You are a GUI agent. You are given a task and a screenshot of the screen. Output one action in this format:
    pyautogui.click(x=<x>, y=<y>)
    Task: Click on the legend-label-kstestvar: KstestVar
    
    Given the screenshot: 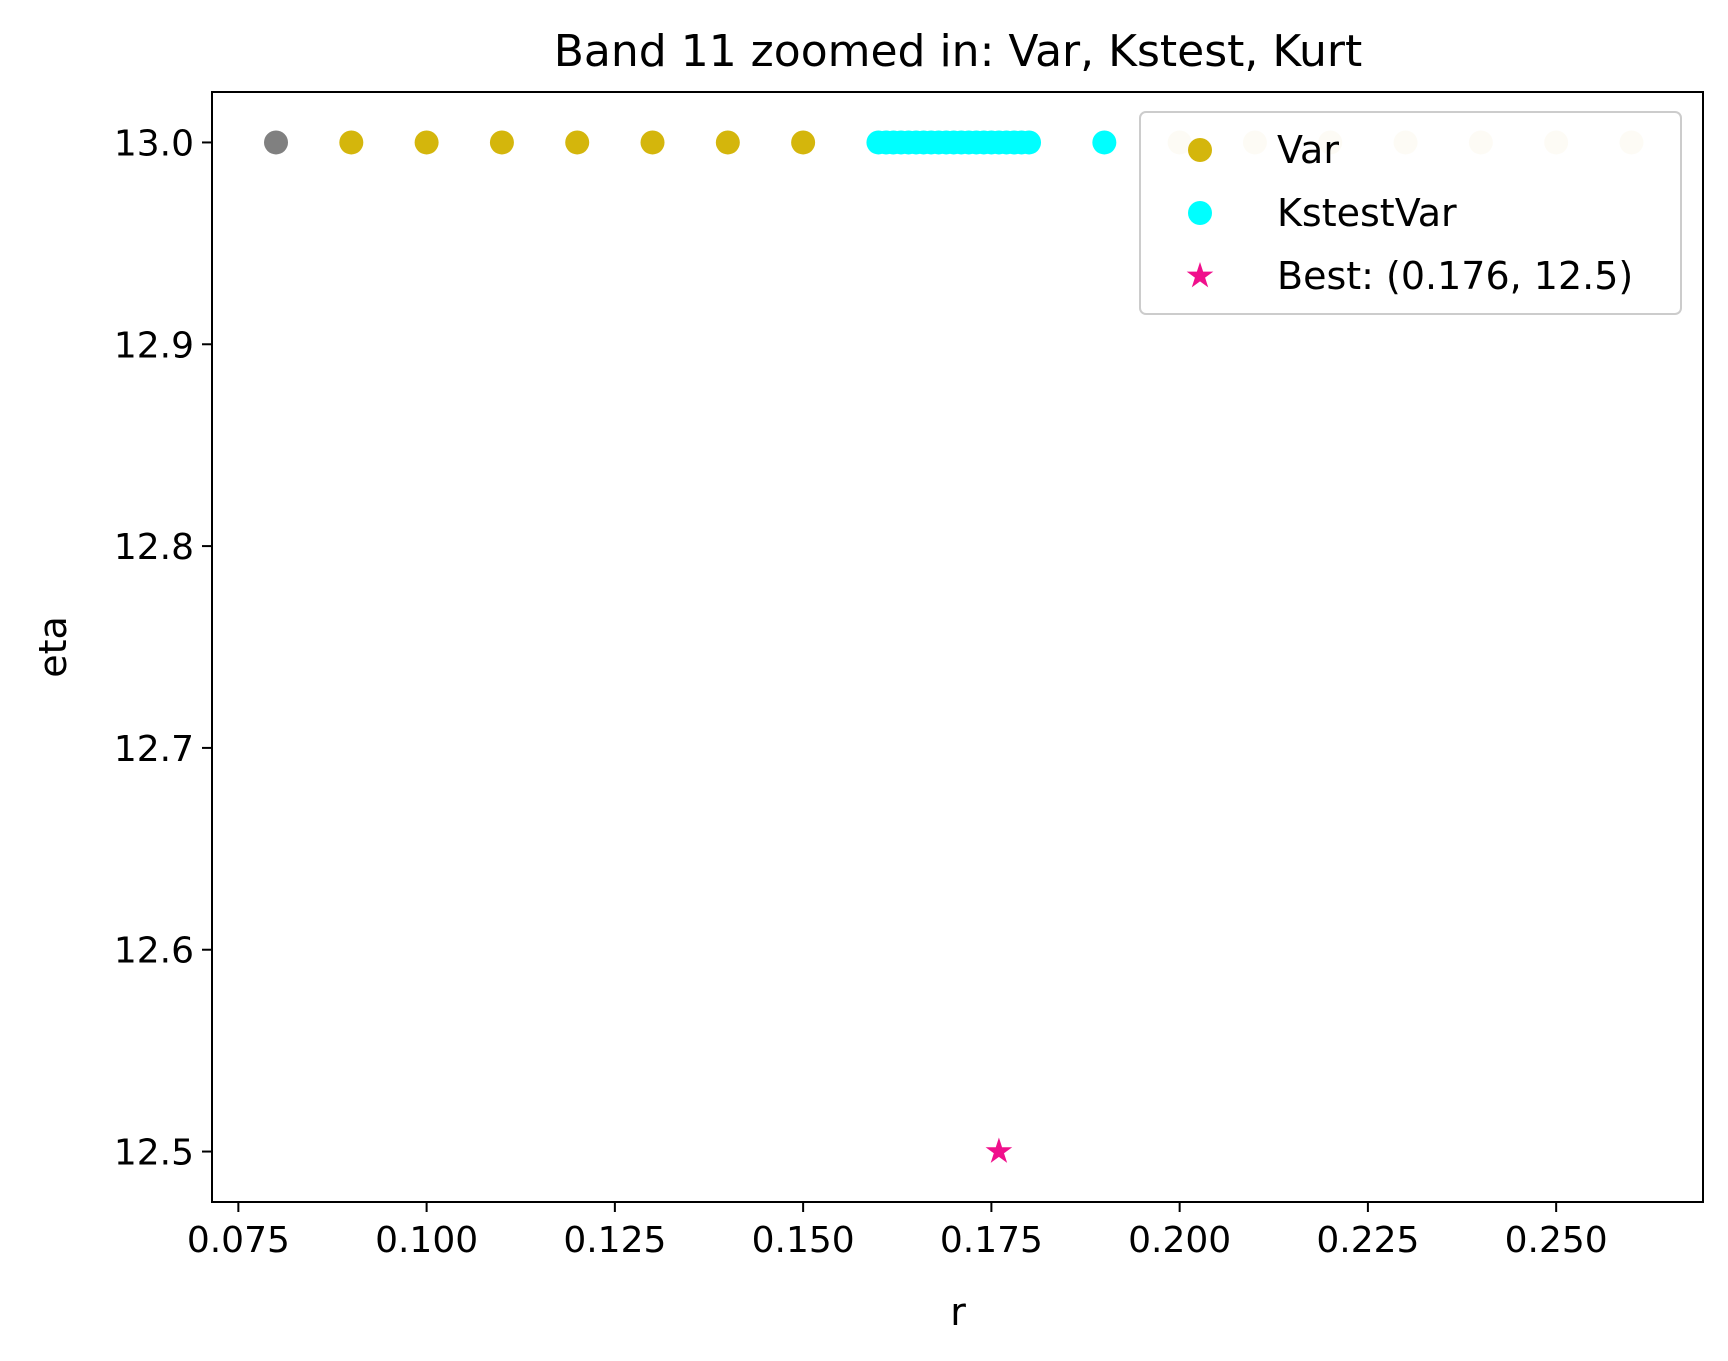 What is the action you would take?
    pyautogui.click(x=1367, y=213)
    